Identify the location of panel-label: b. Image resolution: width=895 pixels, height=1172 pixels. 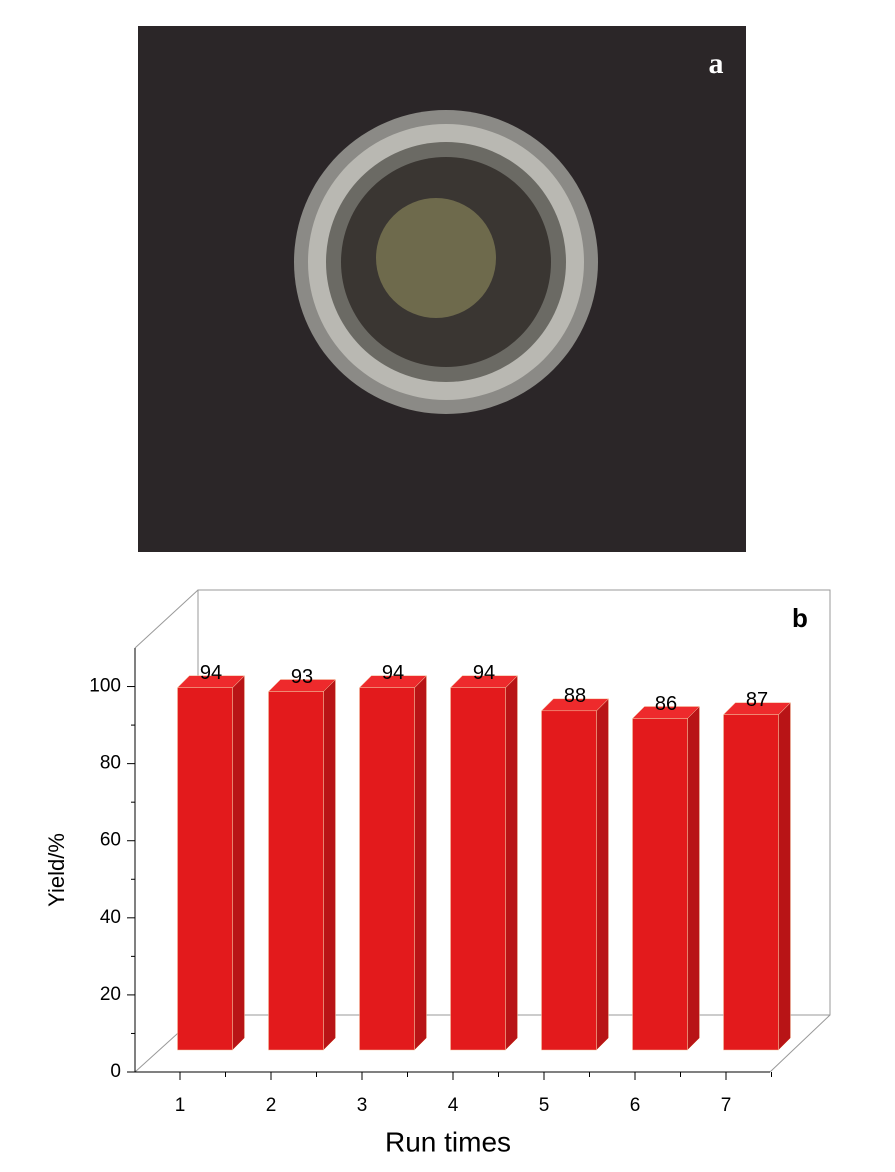
(800, 618).